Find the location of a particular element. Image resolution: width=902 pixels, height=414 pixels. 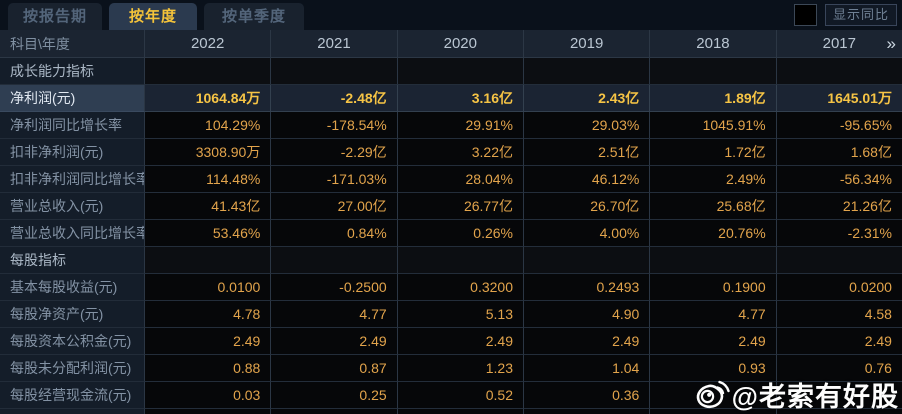

row-label: 基本每股收益(元) is located at coordinates (72, 287).